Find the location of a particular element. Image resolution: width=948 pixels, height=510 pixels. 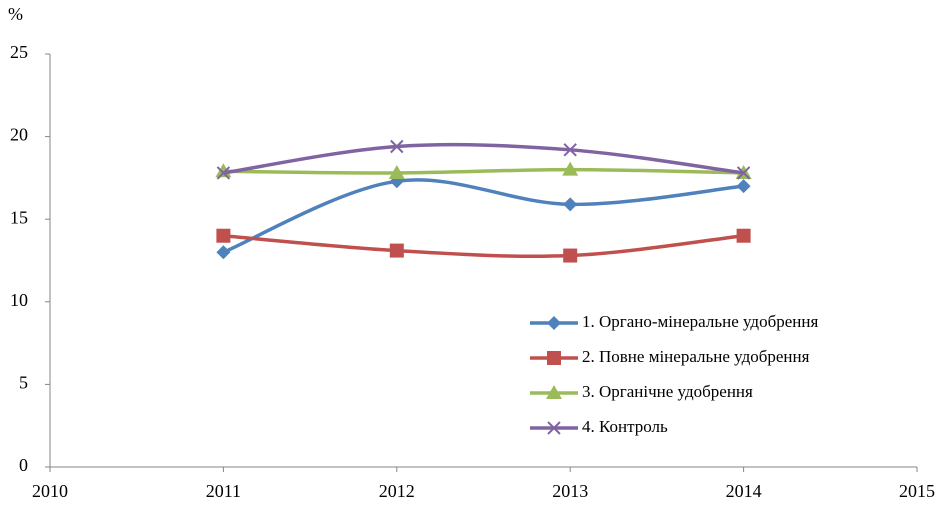

x-tick-label: 2013 is located at coordinates (570, 491).